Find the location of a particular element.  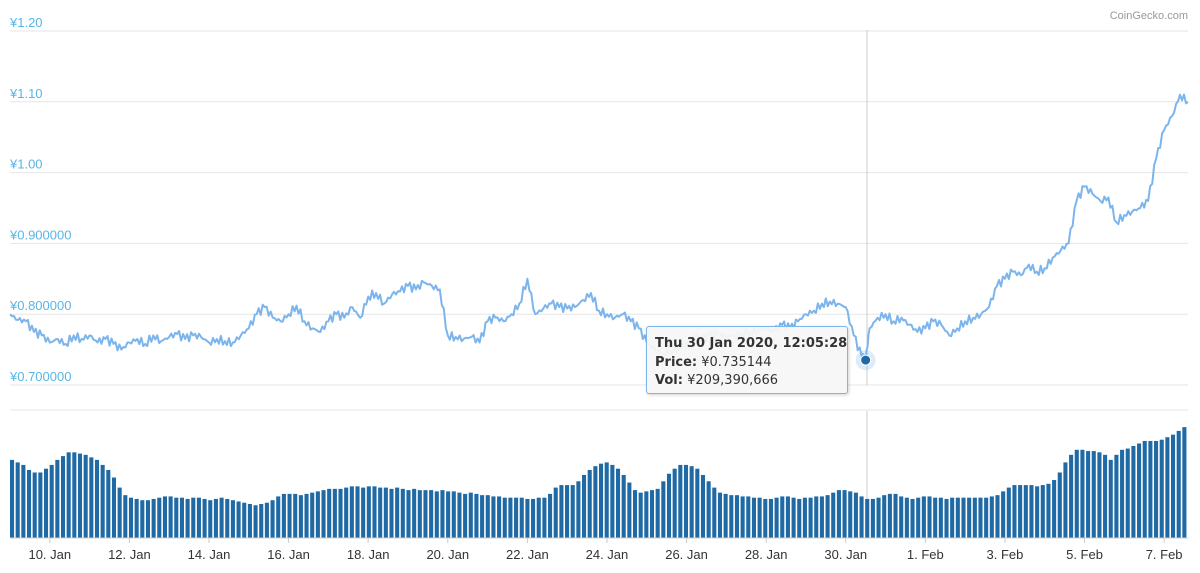

hover-marker is located at coordinates (866, 360).